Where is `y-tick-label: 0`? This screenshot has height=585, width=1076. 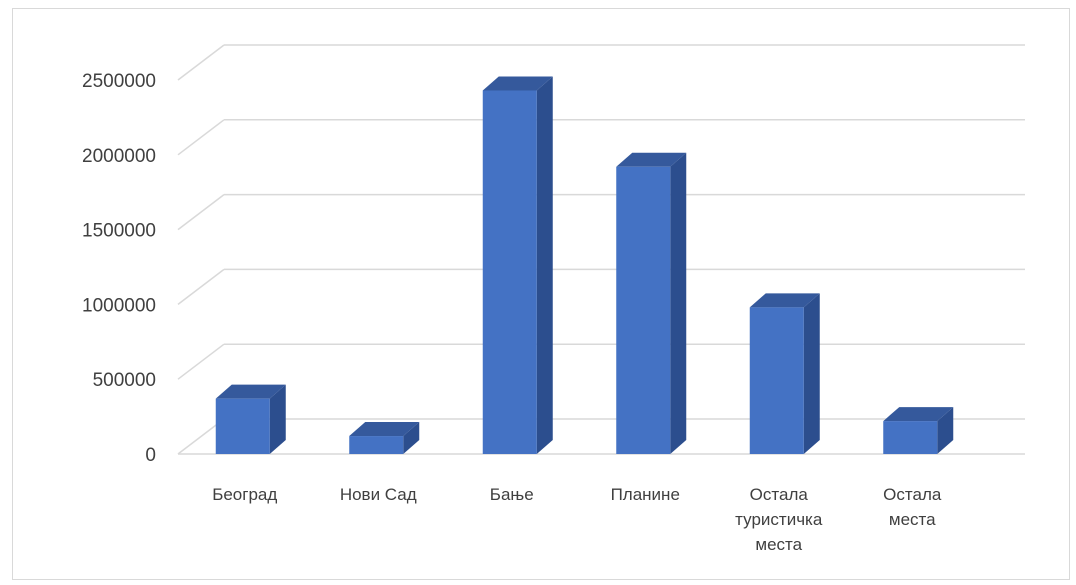 y-tick-label: 0 is located at coordinates (150, 455).